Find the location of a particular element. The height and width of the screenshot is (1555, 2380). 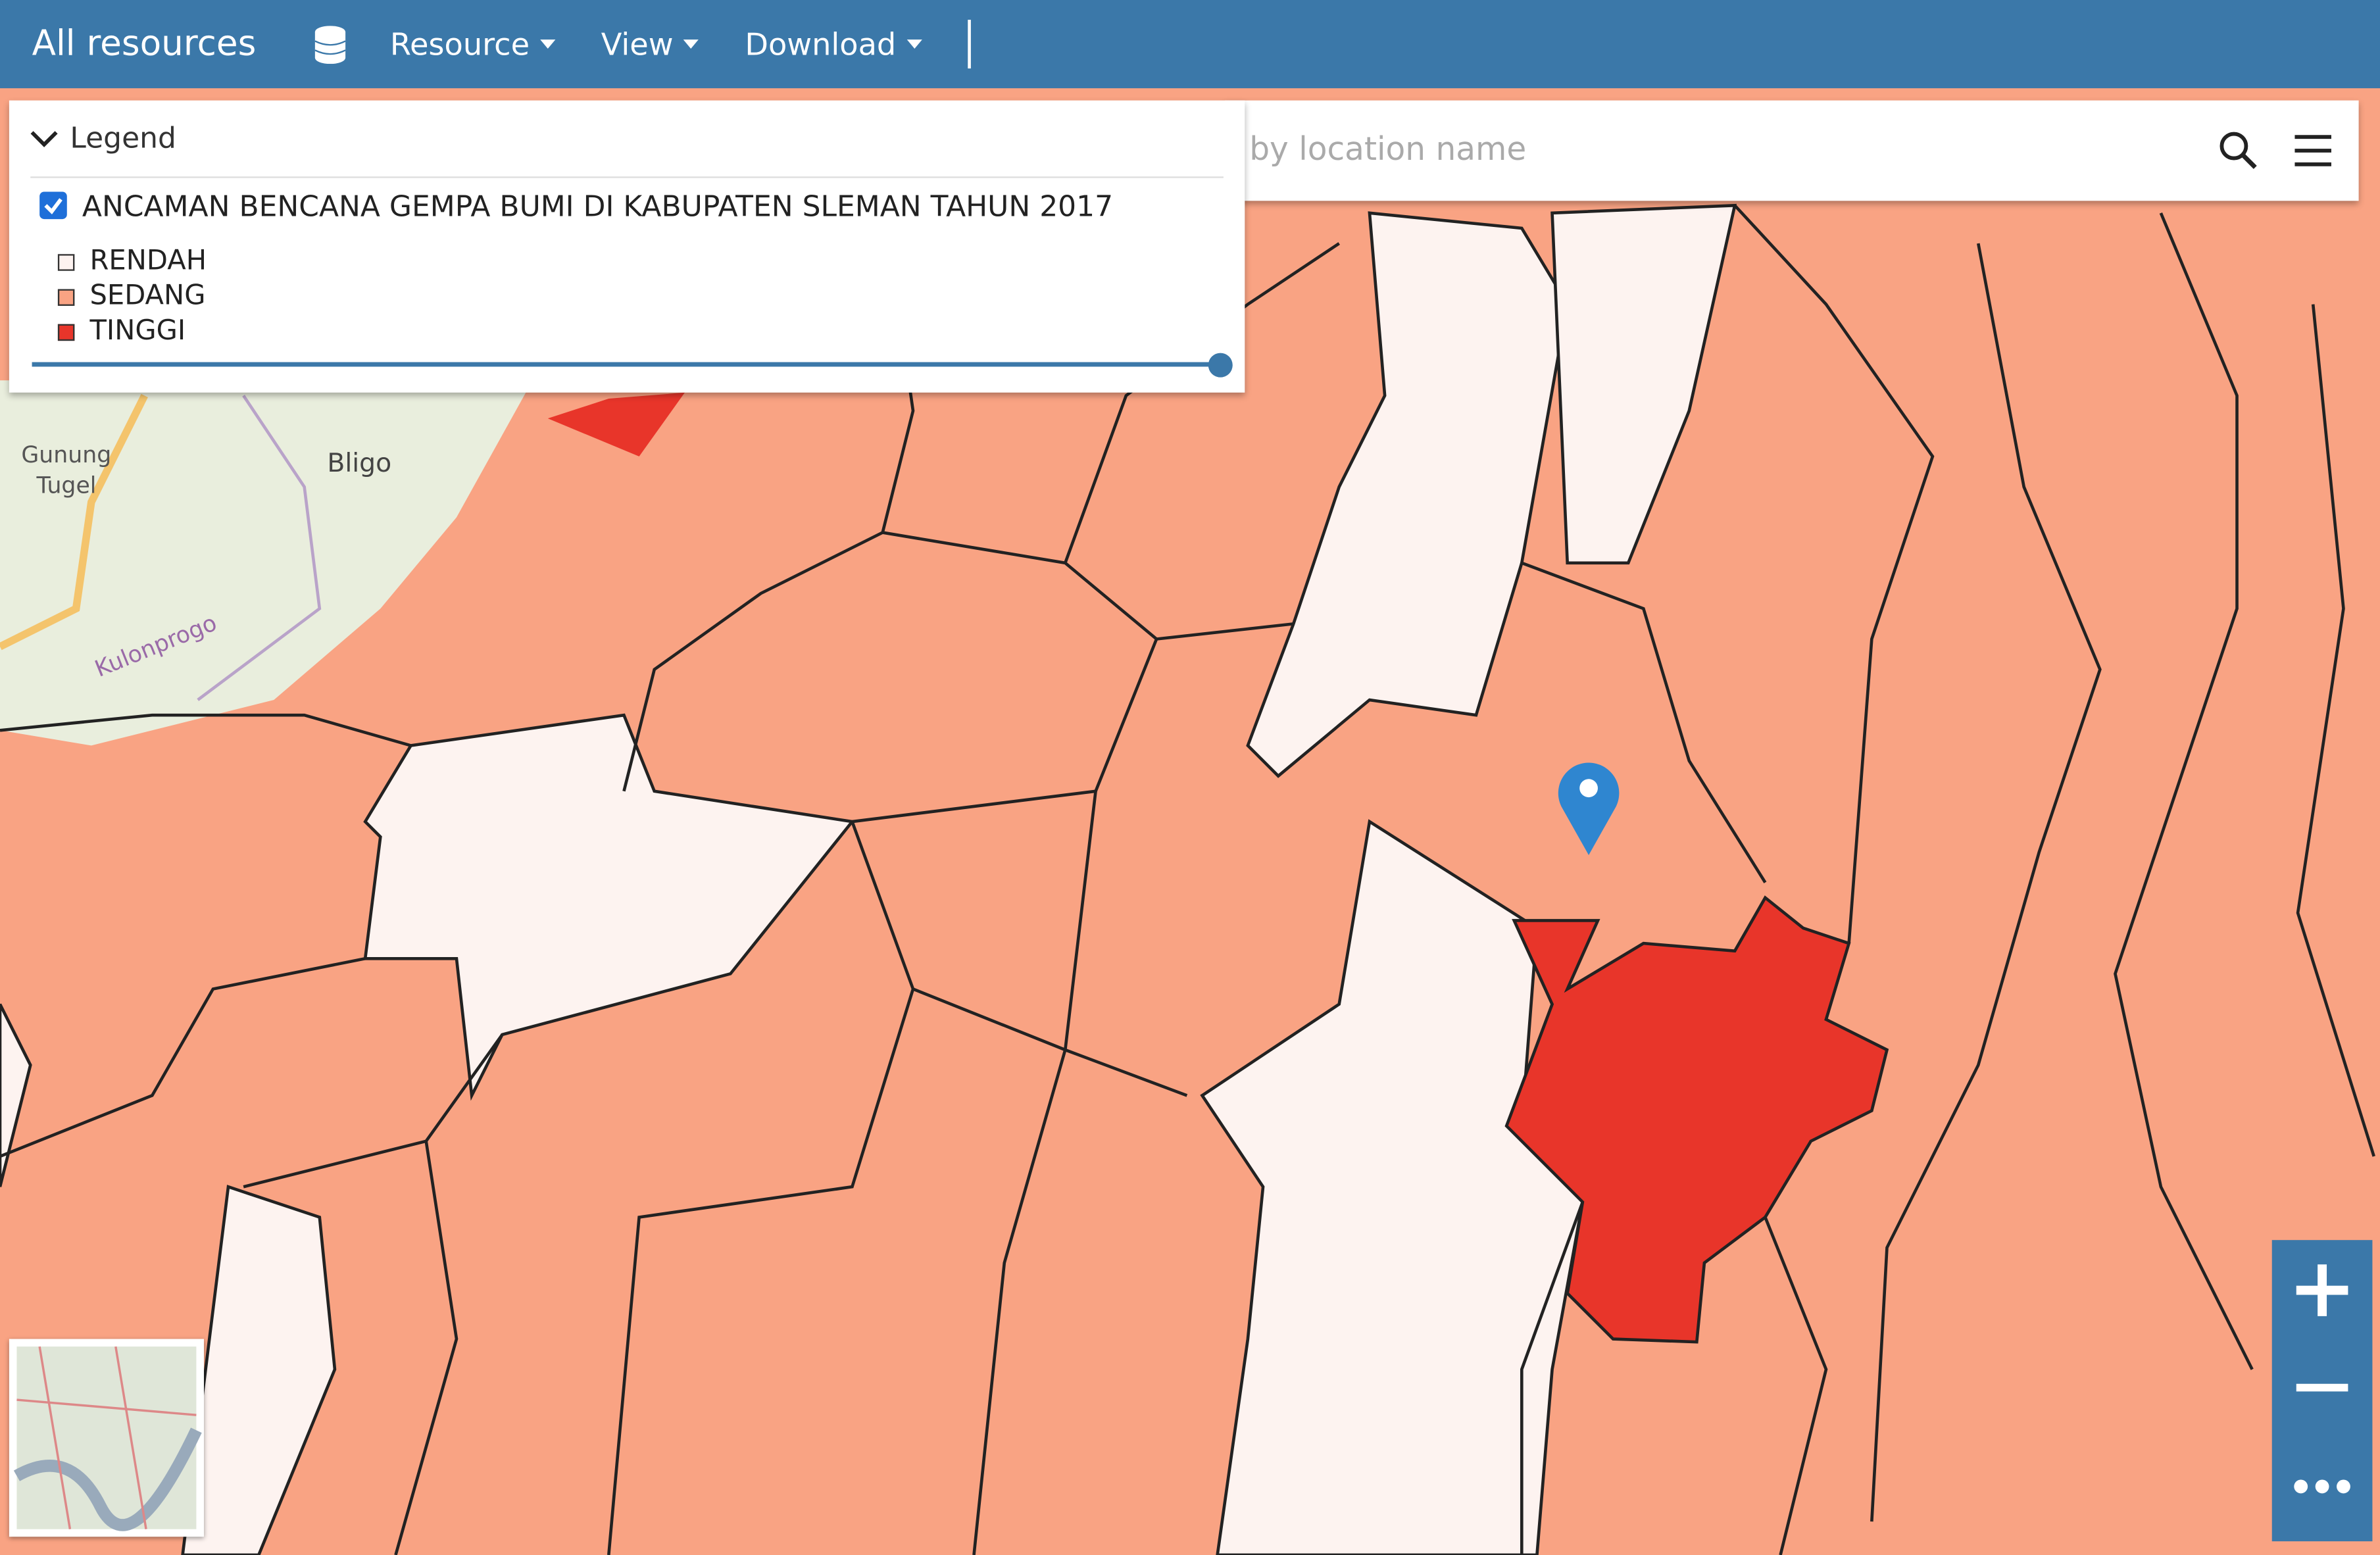

toolbar-title: All resources is located at coordinates (144, 44).